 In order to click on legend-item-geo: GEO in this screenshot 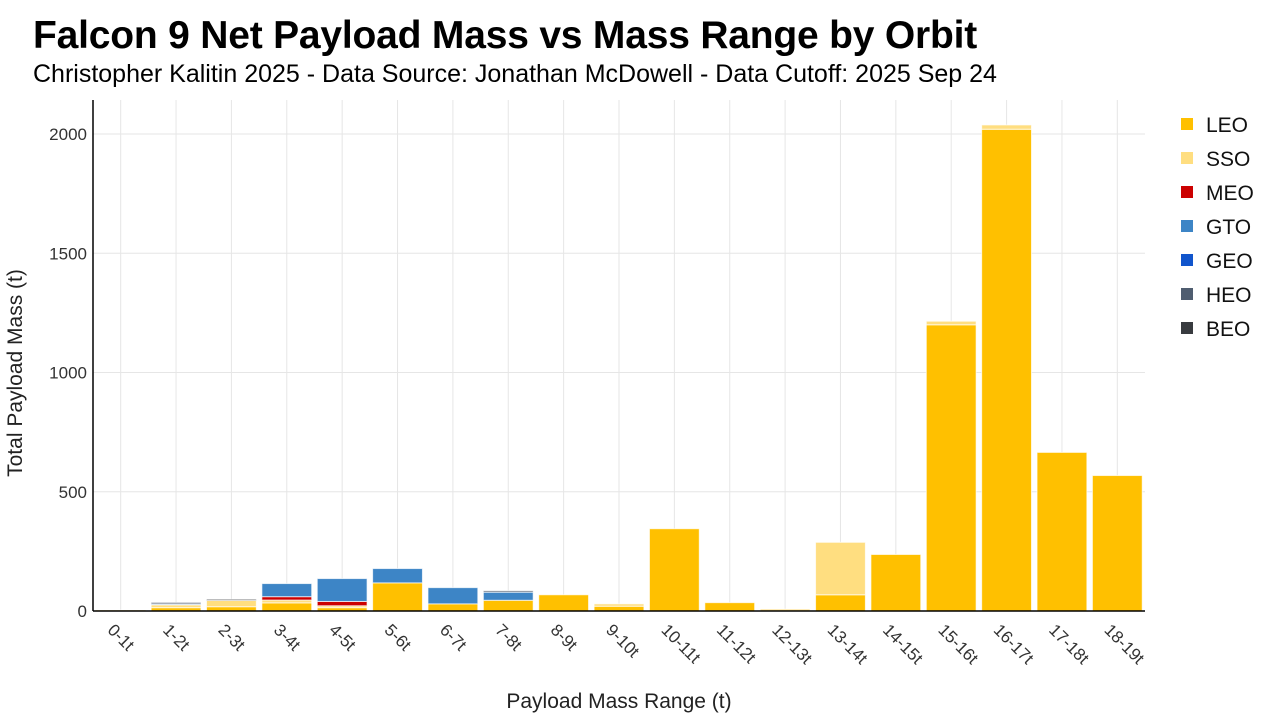, I will do `click(1217, 261)`.